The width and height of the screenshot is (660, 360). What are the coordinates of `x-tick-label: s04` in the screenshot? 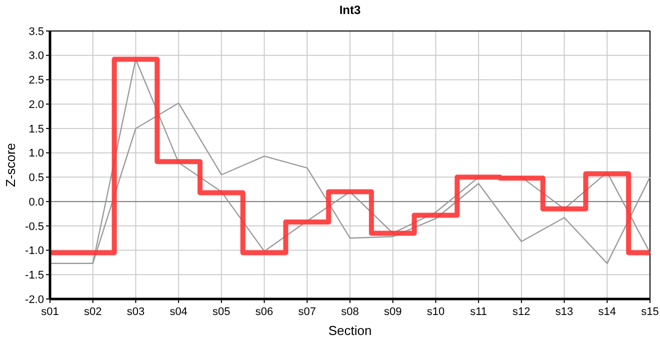 It's located at (179, 312).